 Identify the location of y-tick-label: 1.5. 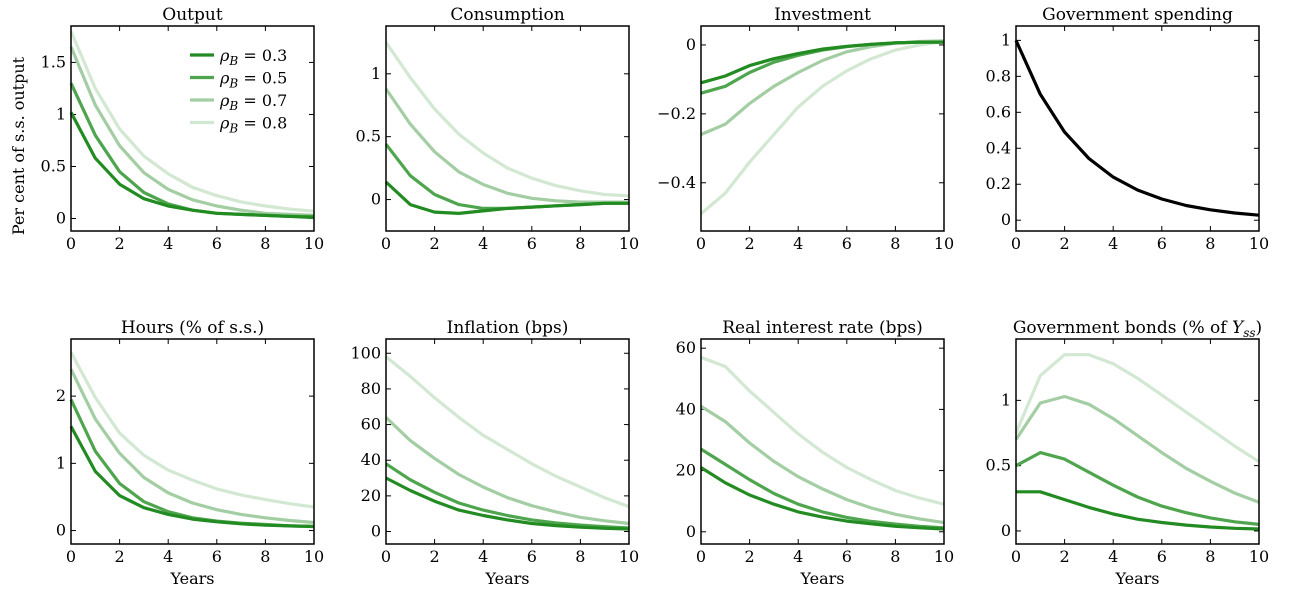
(53, 61).